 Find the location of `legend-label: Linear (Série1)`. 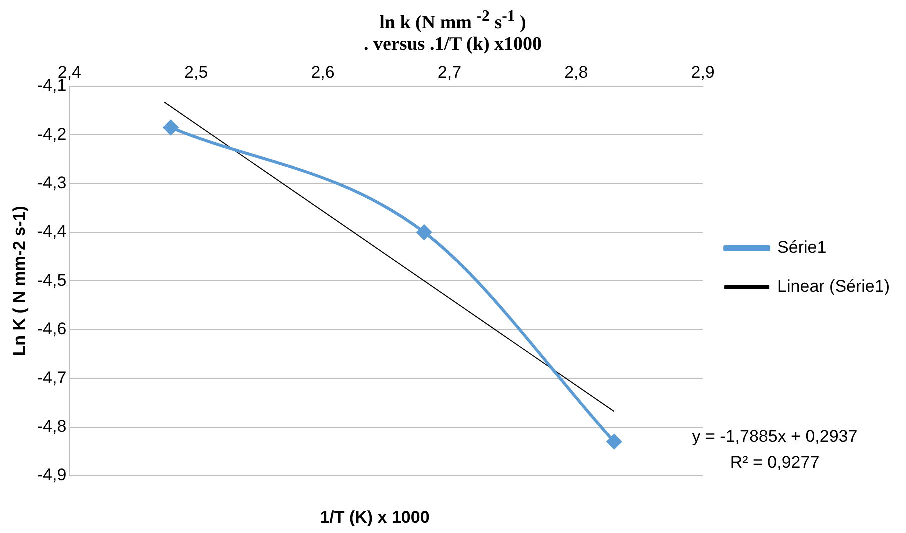

legend-label: Linear (Série1) is located at coordinates (834, 286).